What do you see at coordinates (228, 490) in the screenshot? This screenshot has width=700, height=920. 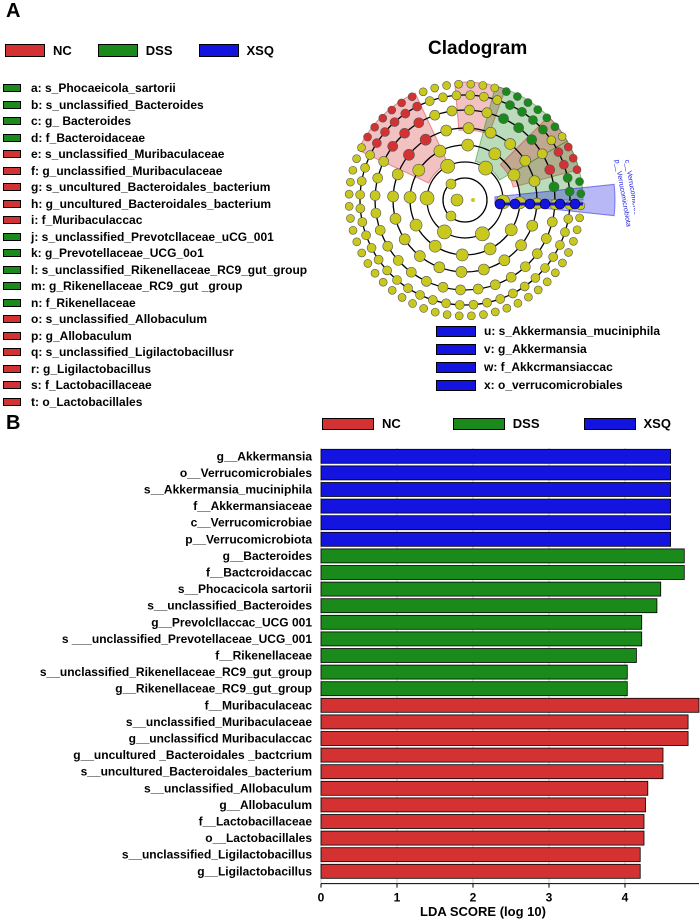 I see `lda-bar-label: s__Akkermansia_muciniphila` at bounding box center [228, 490].